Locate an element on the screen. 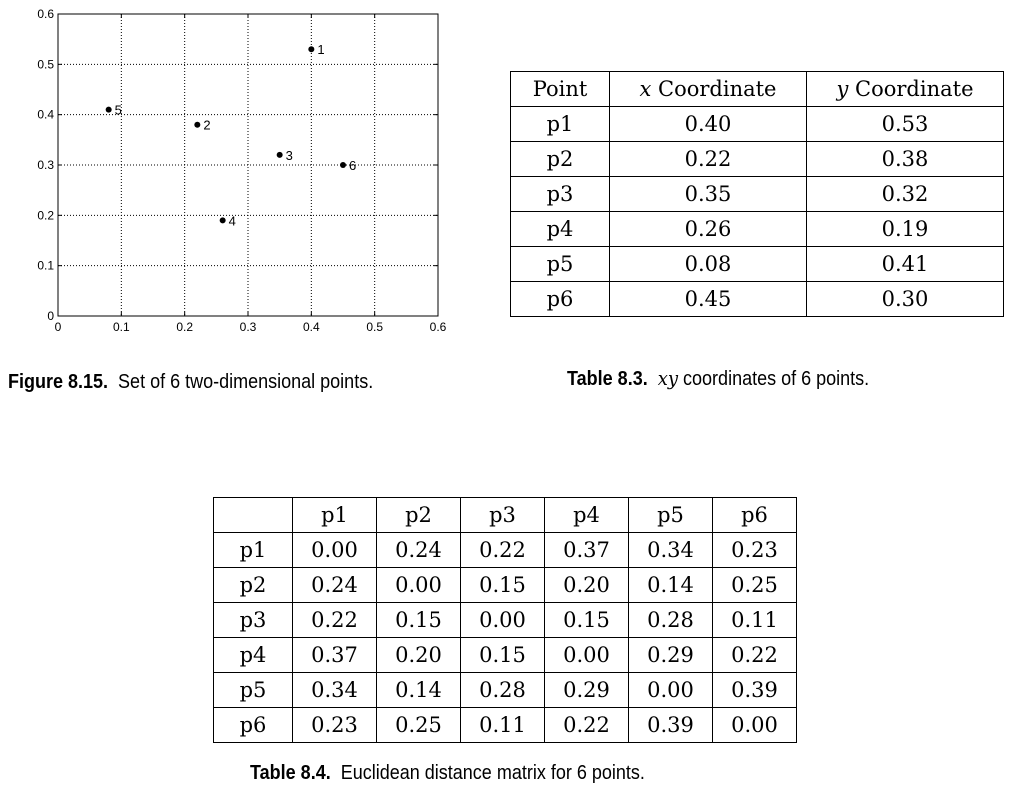 This screenshot has height=791, width=1015. coordinate-table-row: p1 0.40 0.53 is located at coordinates (757, 124).